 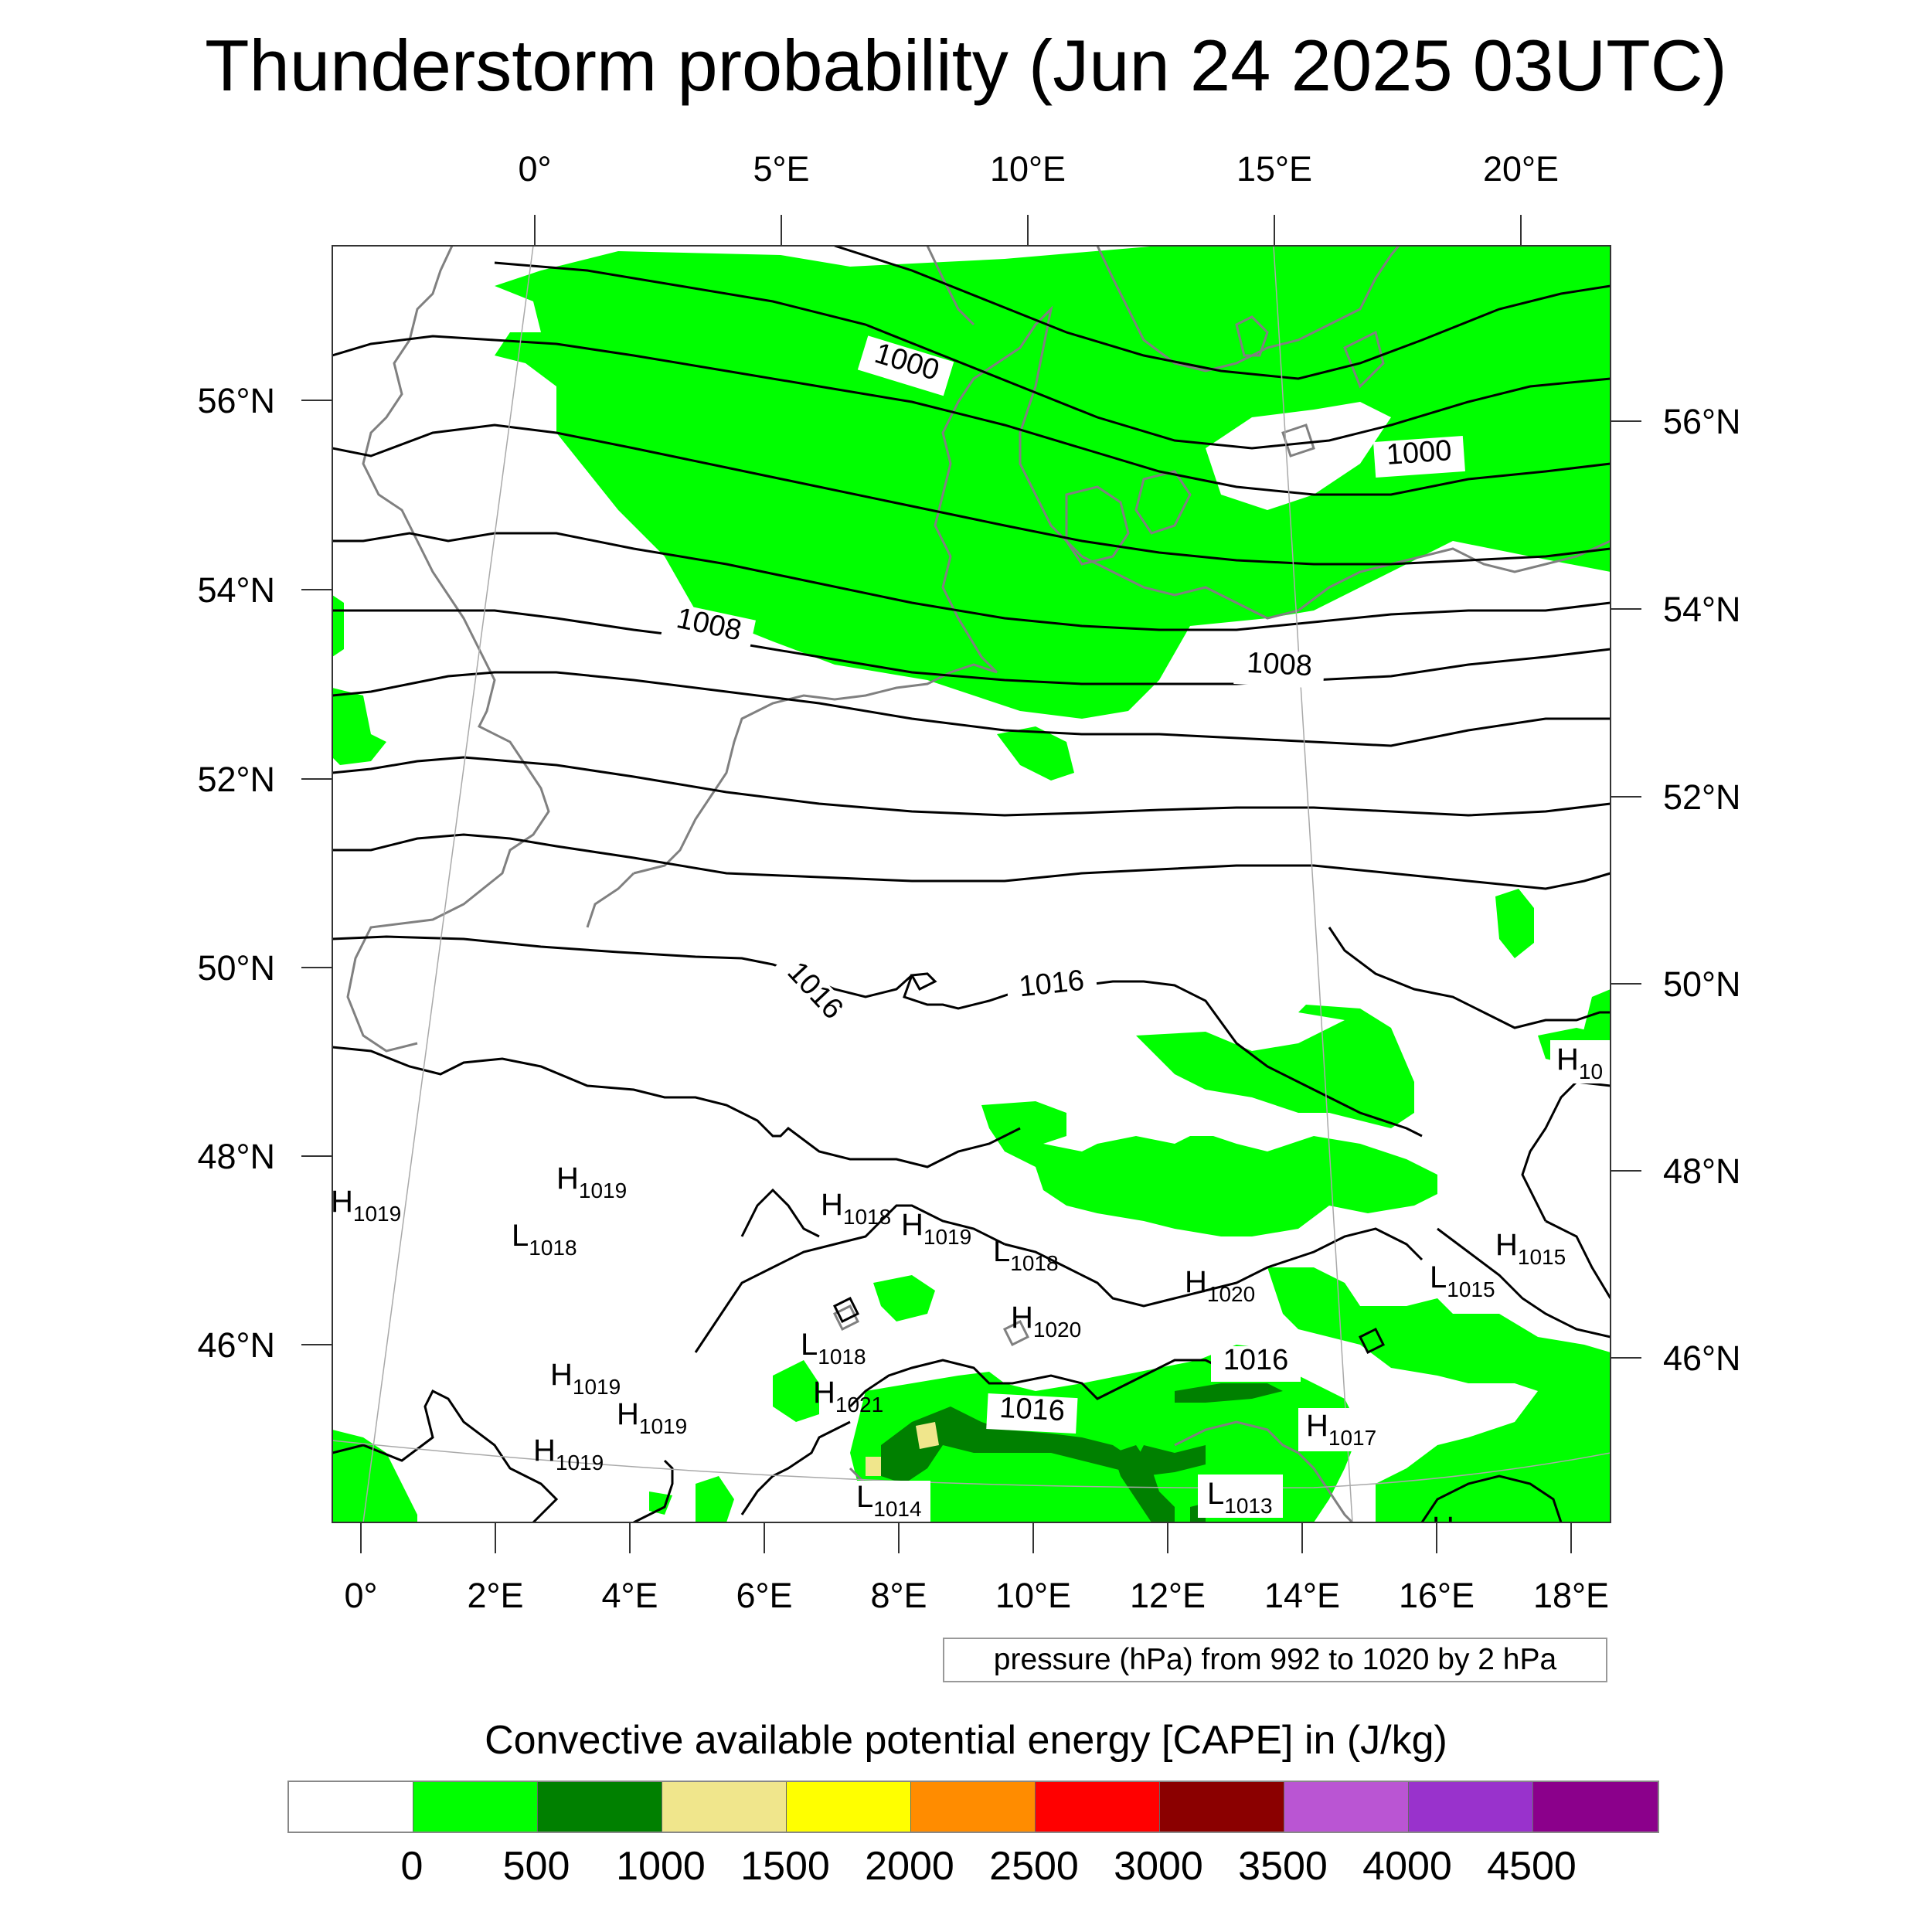 What do you see at coordinates (446, 1455) in the screenshot?
I see `isobar-1018-france` at bounding box center [446, 1455].